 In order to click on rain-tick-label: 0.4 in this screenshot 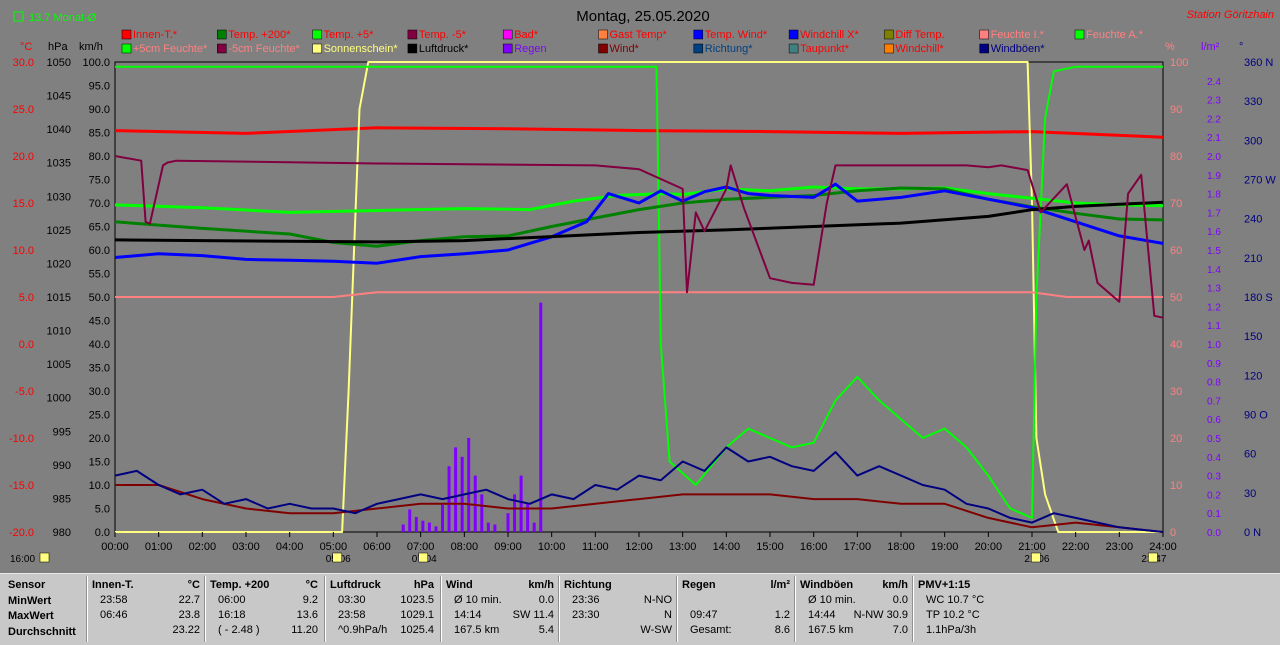, I will do `click(1214, 458)`.